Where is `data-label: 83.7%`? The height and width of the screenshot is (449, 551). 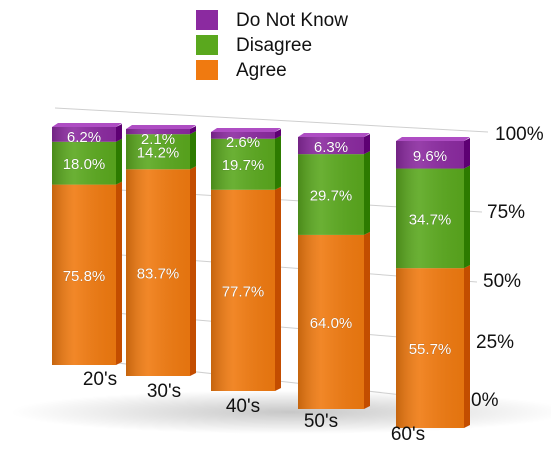
data-label: 83.7% is located at coordinates (158, 274).